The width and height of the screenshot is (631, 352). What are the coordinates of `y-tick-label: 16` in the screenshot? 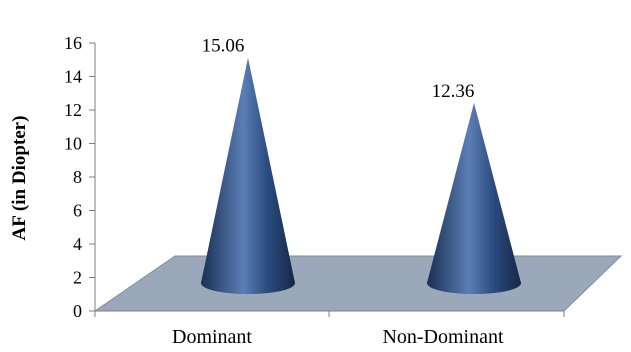 It's located at (73, 43).